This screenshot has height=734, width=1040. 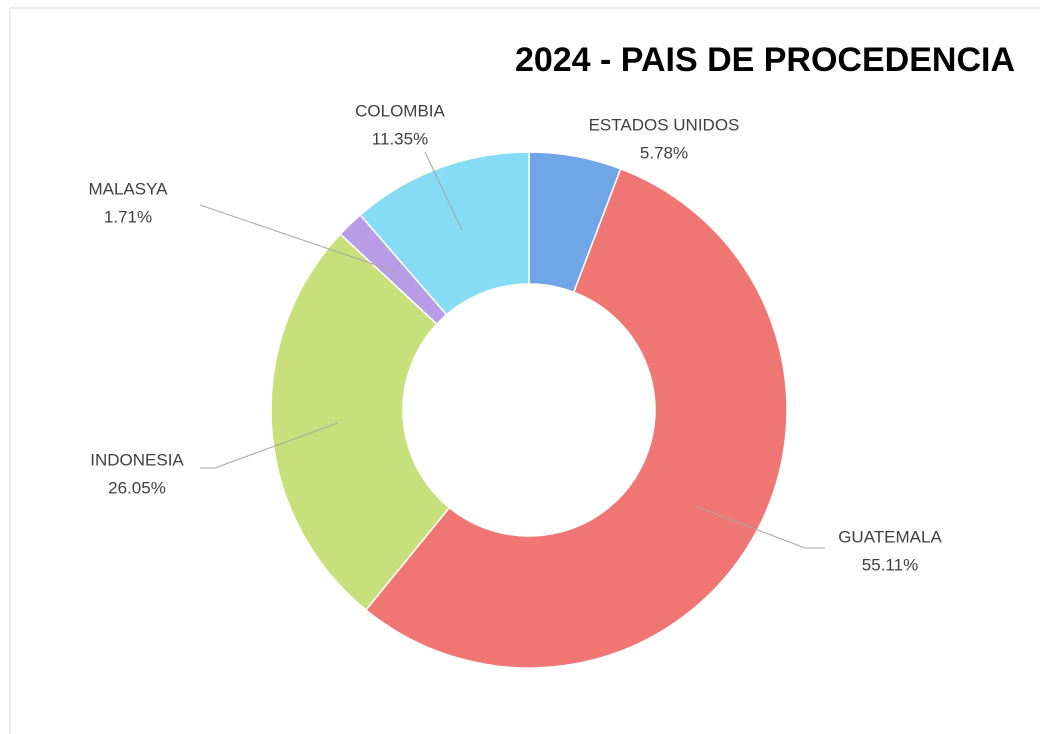 What do you see at coordinates (664, 152) in the screenshot?
I see `data-label-value: 5.78%` at bounding box center [664, 152].